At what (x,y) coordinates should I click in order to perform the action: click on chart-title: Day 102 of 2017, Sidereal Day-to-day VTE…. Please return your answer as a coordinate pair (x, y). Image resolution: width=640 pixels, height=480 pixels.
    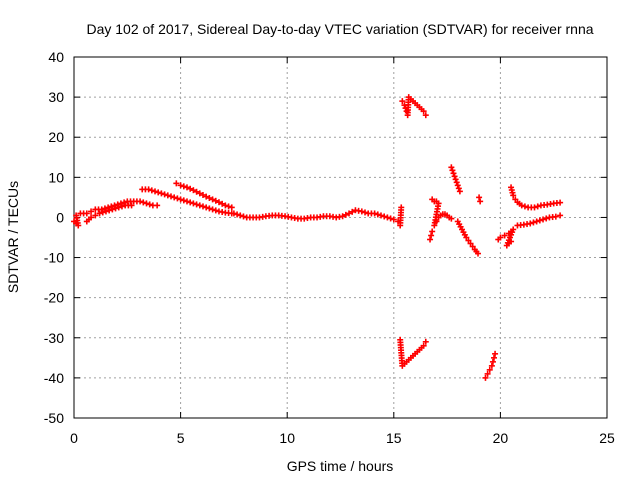
    Looking at the image, I should click on (339, 29).